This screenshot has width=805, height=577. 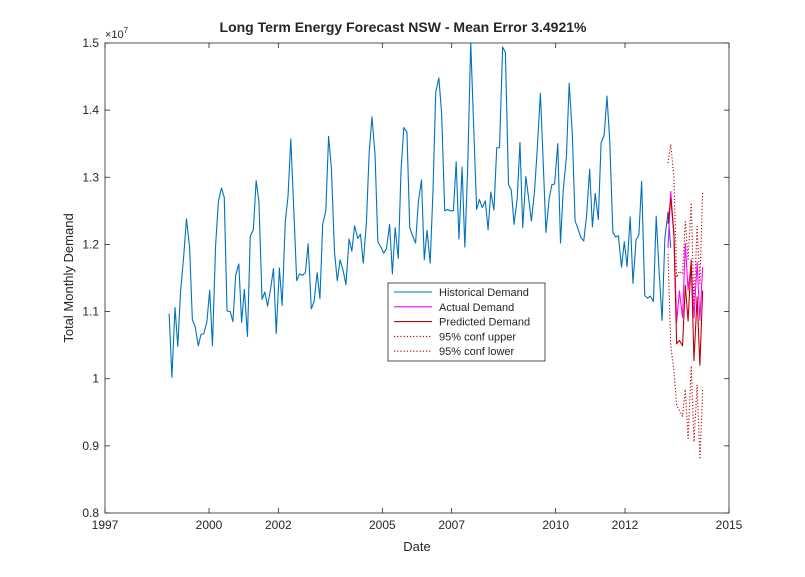 I want to click on y-tick-label: 1.2, so click(x=90, y=244).